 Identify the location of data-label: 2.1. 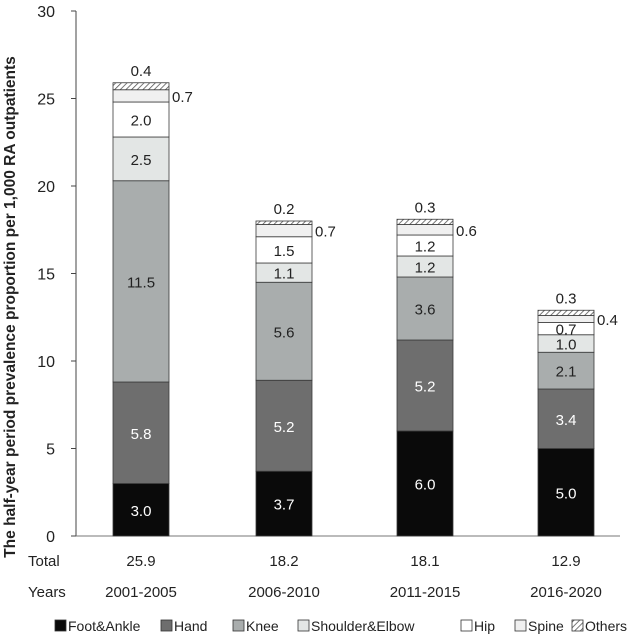
(566, 372).